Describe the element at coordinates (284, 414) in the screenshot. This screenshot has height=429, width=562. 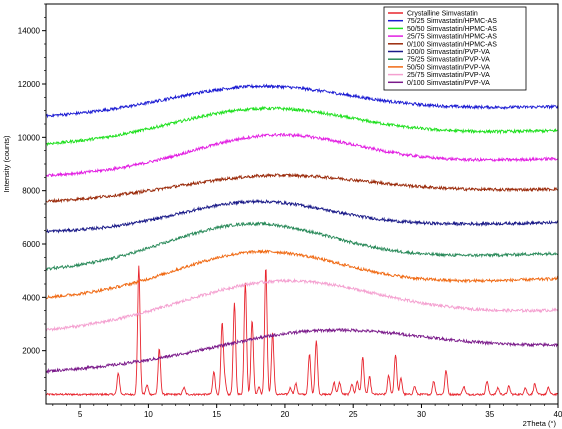
I see `x-tick-label: 20` at that location.